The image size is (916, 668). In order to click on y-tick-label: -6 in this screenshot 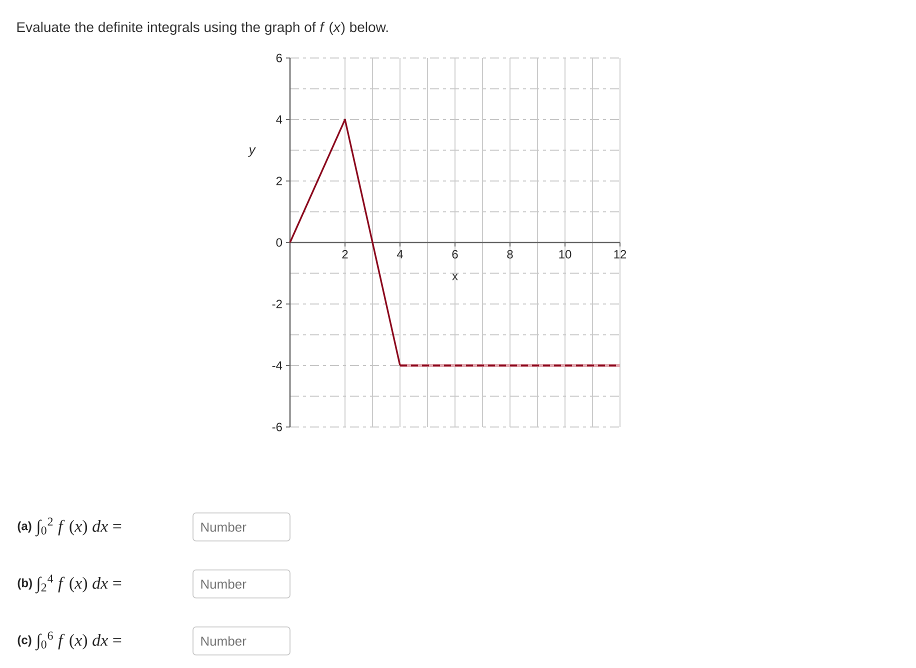, I will do `click(277, 427)`.